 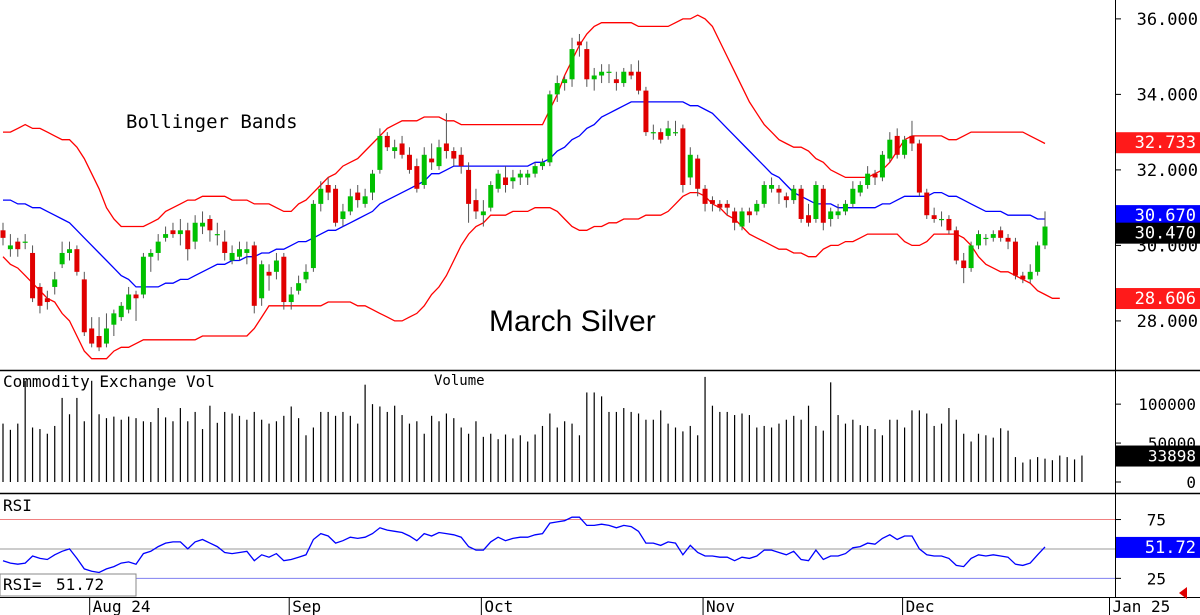 What do you see at coordinates (212, 122) in the screenshot?
I see `bollinger-label: Bollinger Bands` at bounding box center [212, 122].